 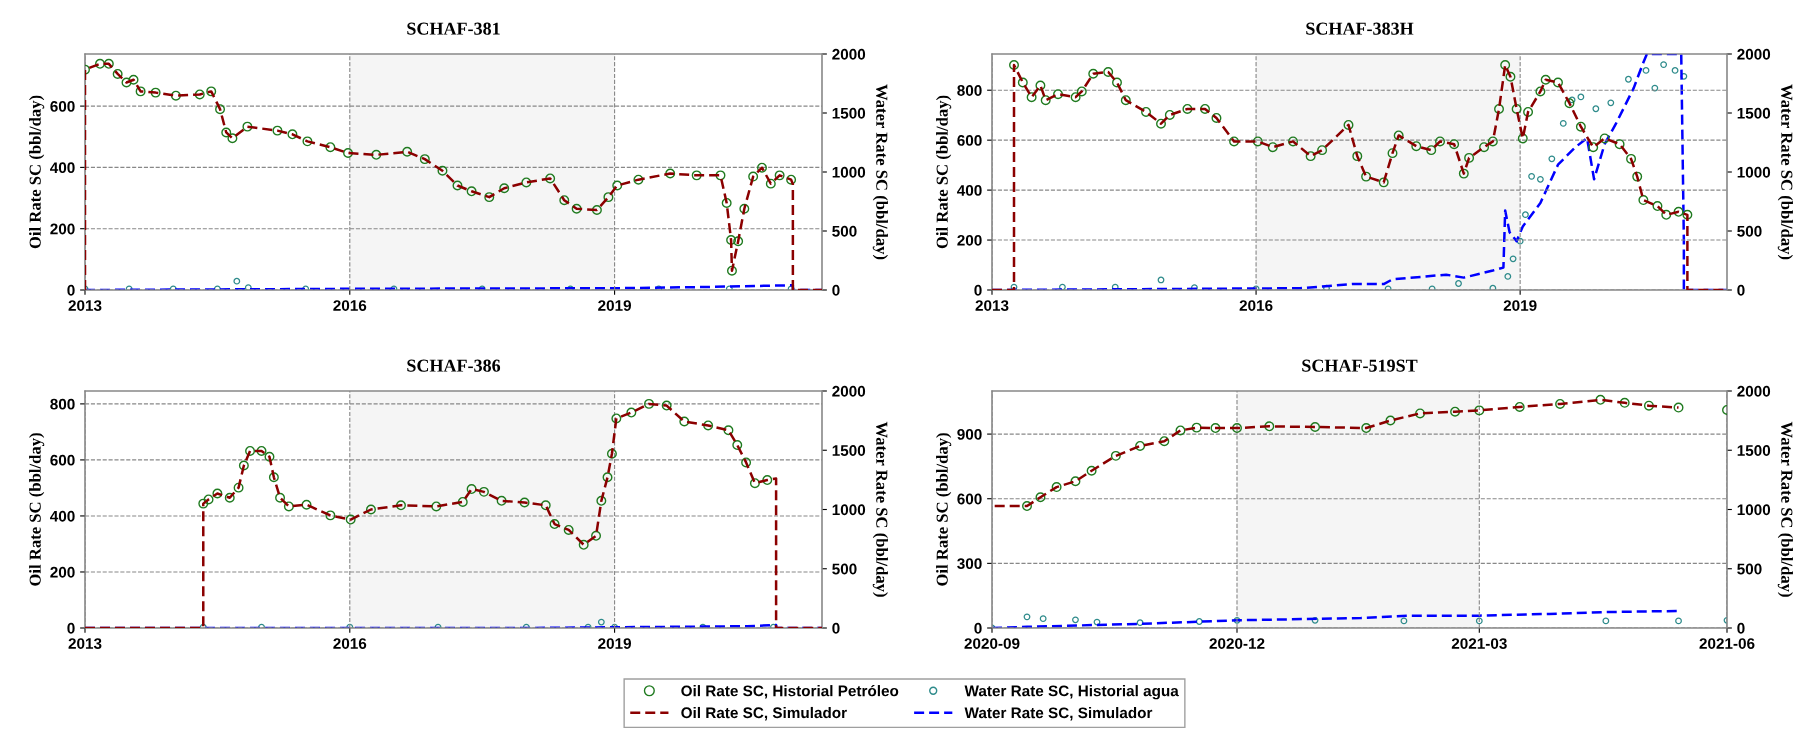 What do you see at coordinates (1360, 365) in the screenshot?
I see `chart-title: SCHAF-519ST` at bounding box center [1360, 365].